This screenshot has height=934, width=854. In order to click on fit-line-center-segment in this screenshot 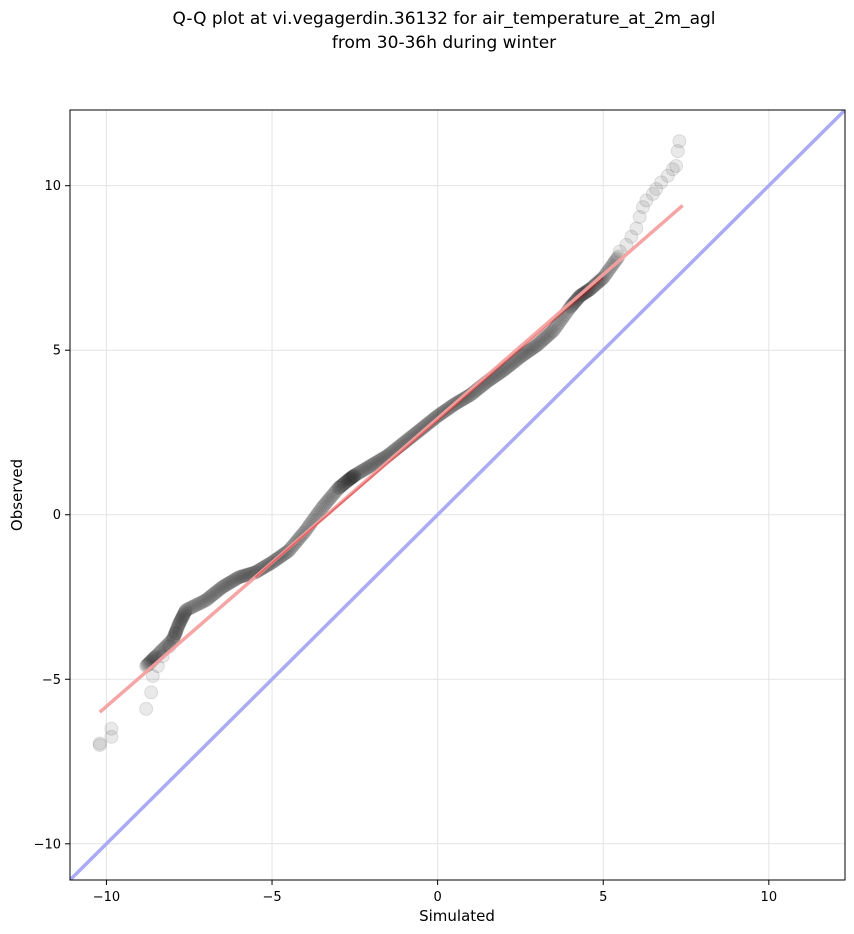, I will do `click(429, 428)`.